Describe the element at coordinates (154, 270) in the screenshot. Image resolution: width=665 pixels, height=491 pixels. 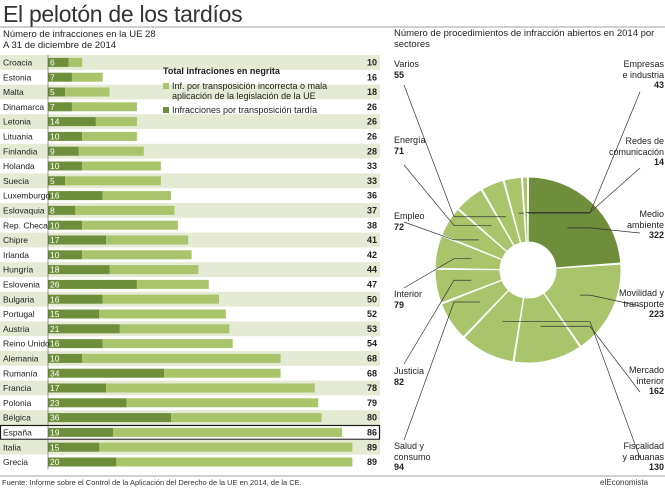
I see `bar-incorrecta-hungr-a` at that location.